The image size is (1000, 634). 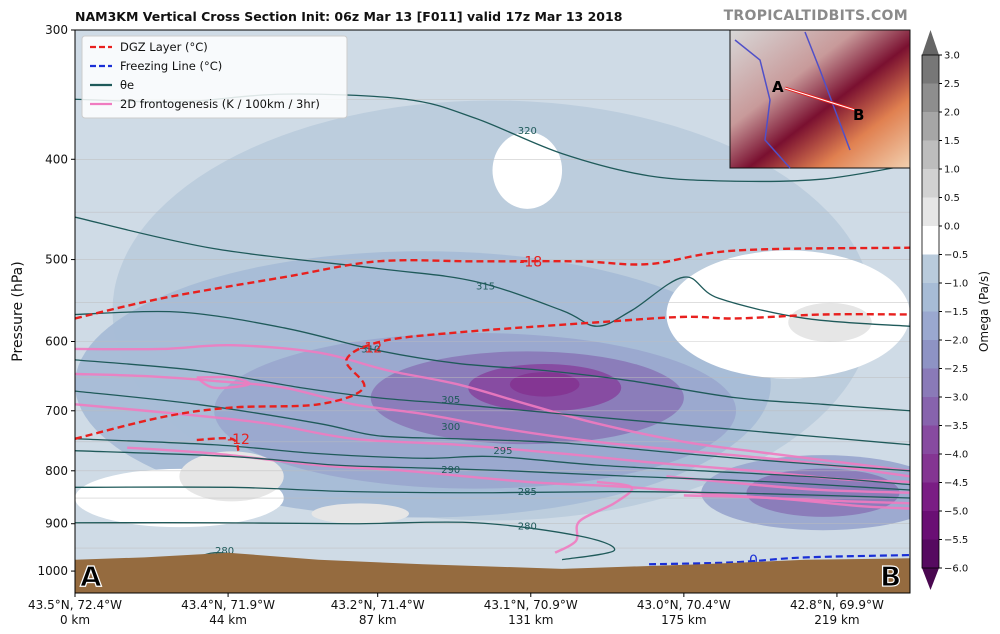 I want to click on y-tick-label: 400, so click(x=56, y=159).